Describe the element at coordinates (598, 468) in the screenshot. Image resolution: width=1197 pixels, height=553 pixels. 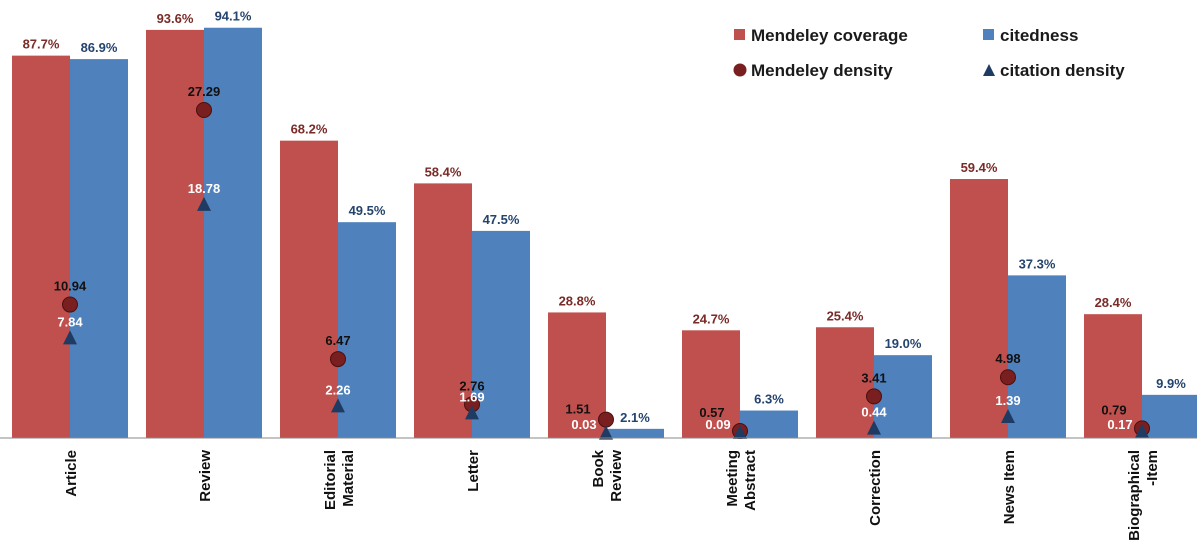
I see `x-tick-label-line: Book` at that location.